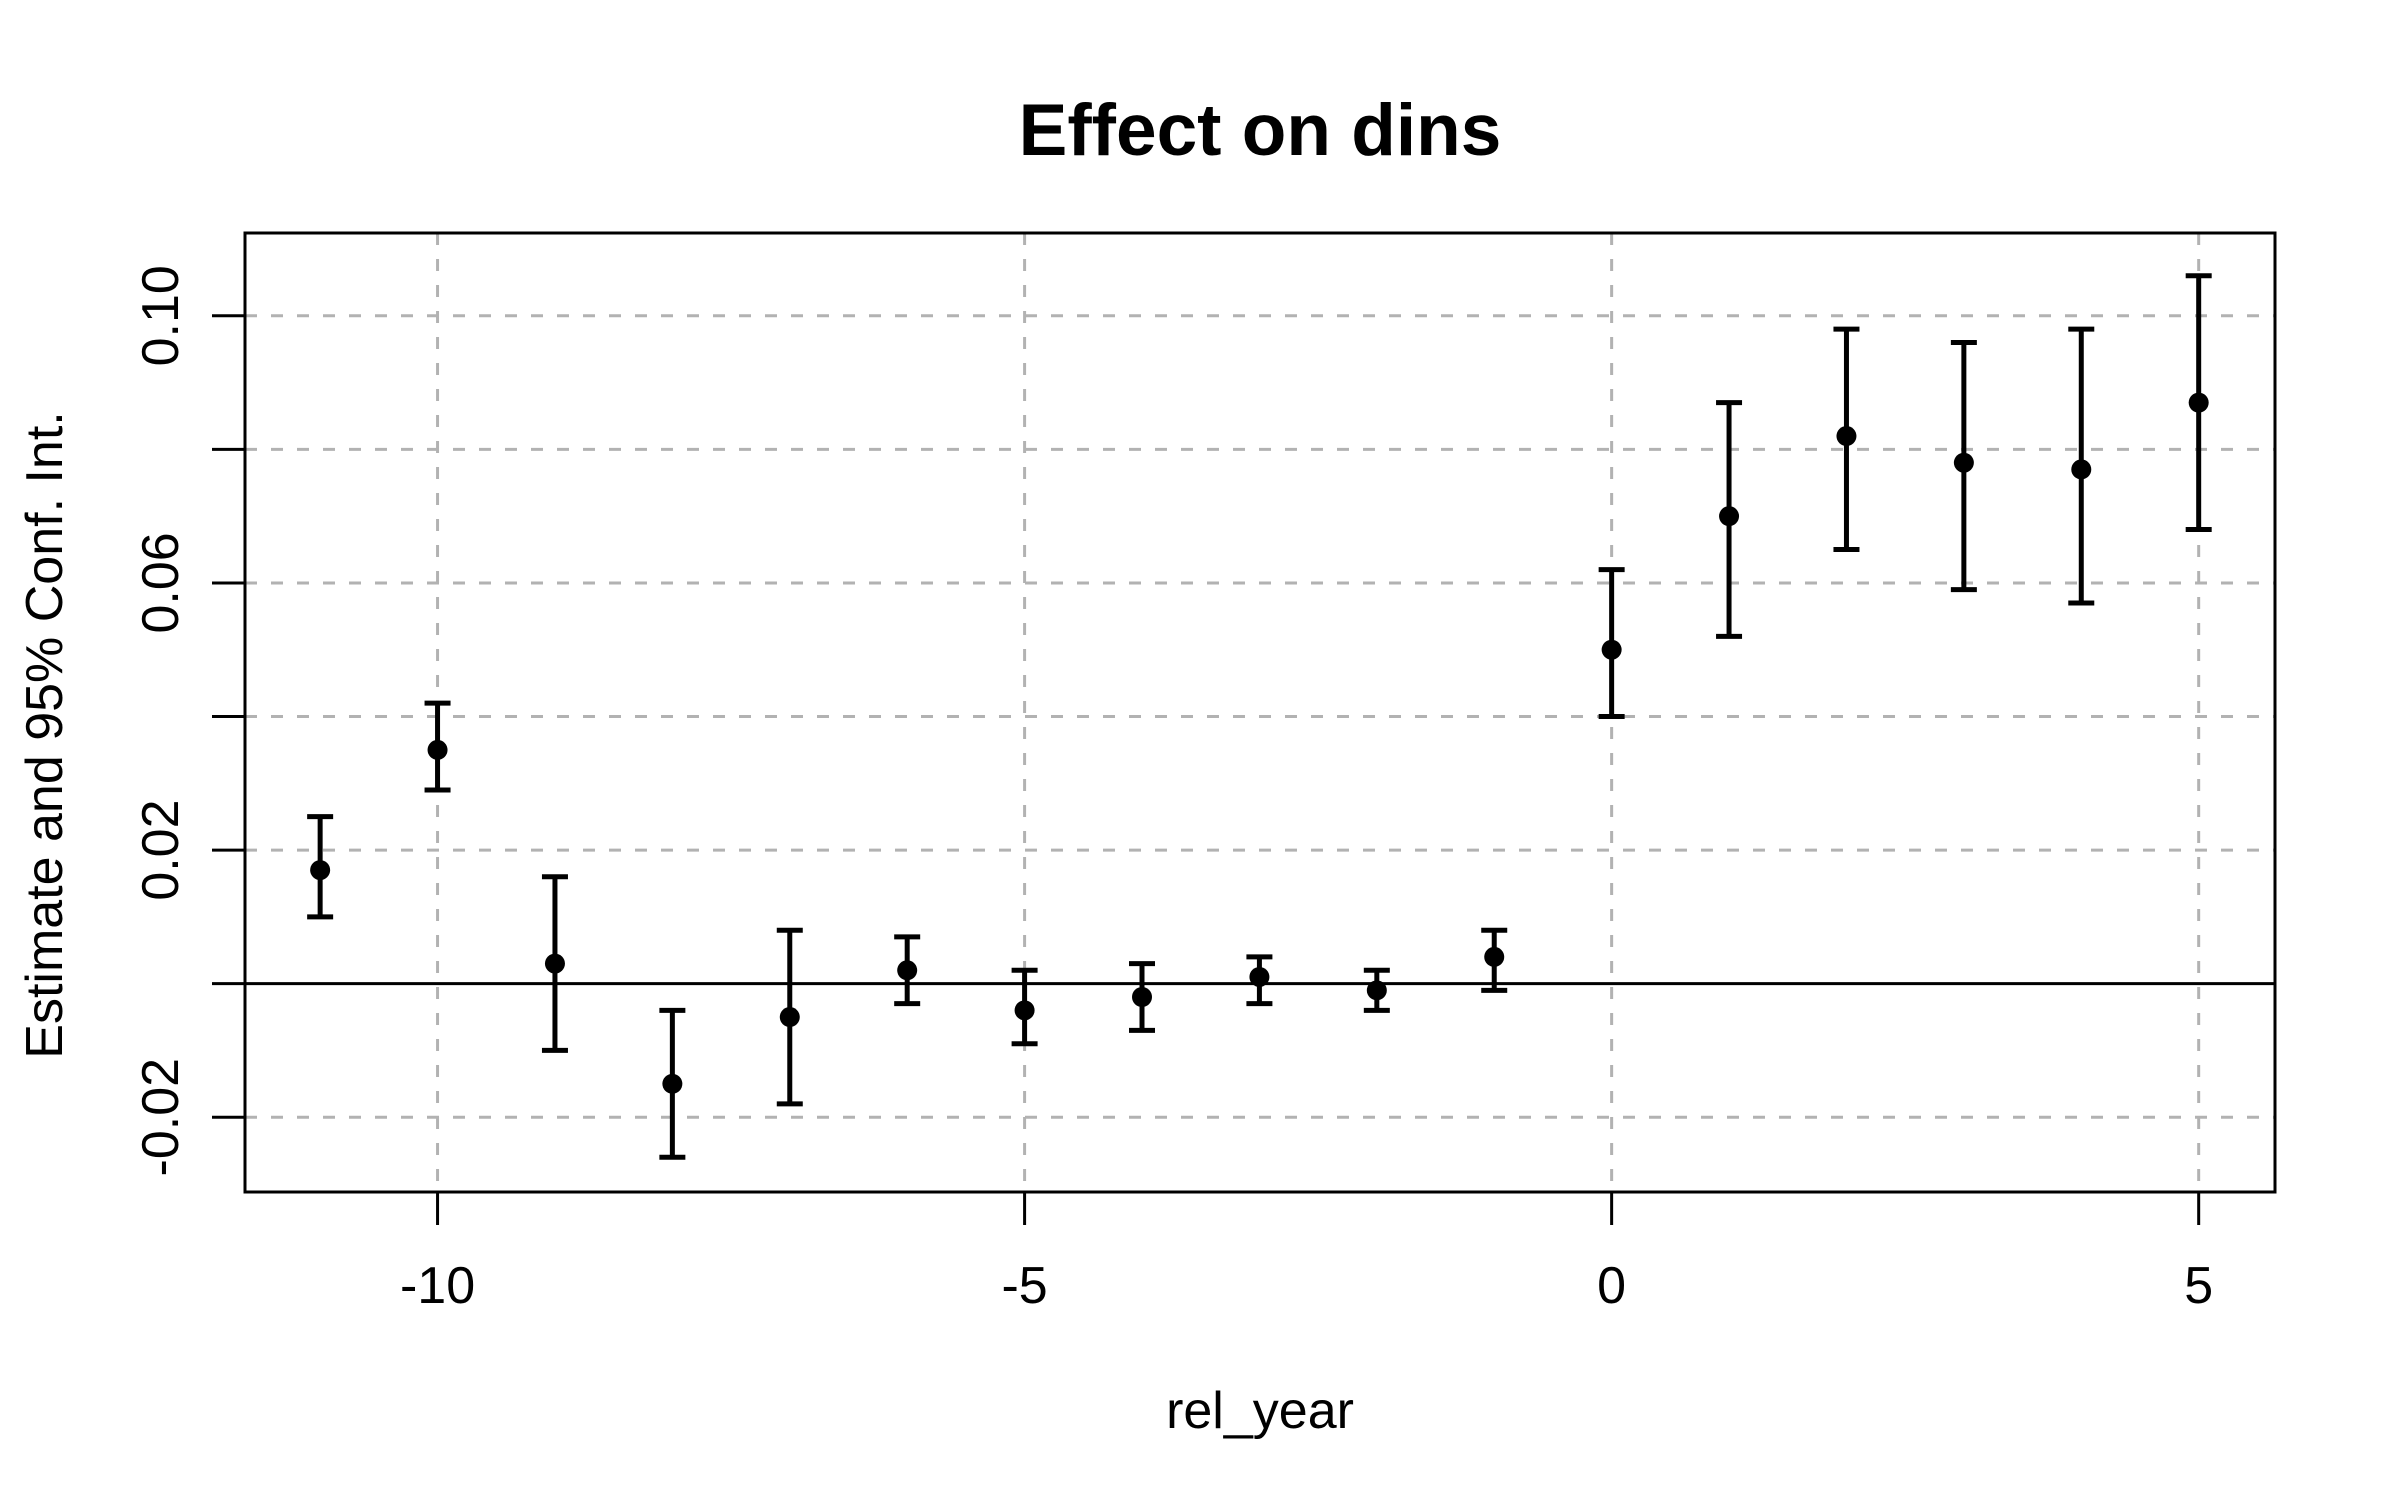 The image size is (2400, 1500). I want to click on y-tick-label: 0.02, so click(161, 849).